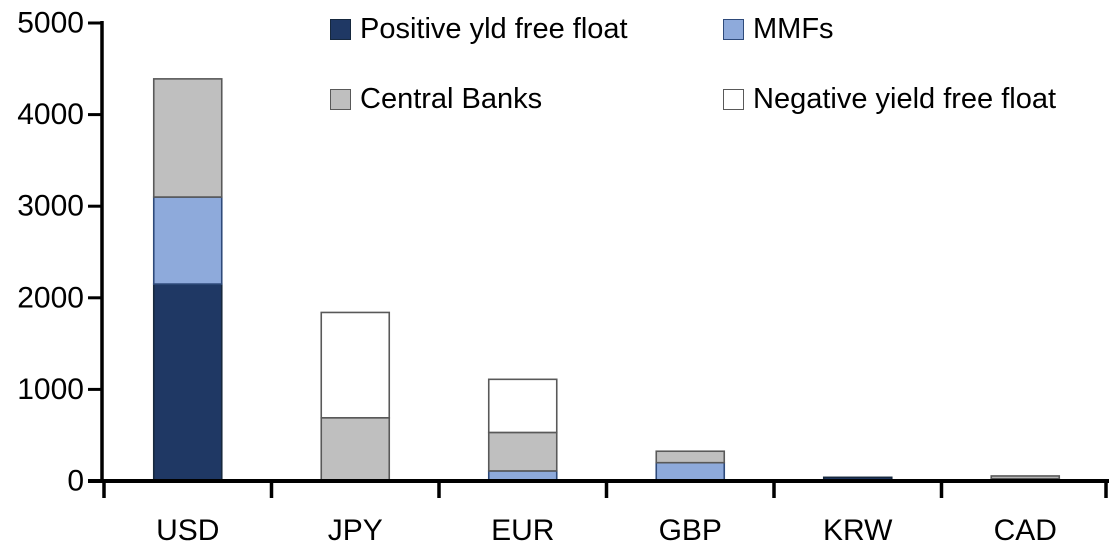 The width and height of the screenshot is (1109, 556). What do you see at coordinates (1025, 477) in the screenshot?
I see `bar-segment-CAD-central-banks` at bounding box center [1025, 477].